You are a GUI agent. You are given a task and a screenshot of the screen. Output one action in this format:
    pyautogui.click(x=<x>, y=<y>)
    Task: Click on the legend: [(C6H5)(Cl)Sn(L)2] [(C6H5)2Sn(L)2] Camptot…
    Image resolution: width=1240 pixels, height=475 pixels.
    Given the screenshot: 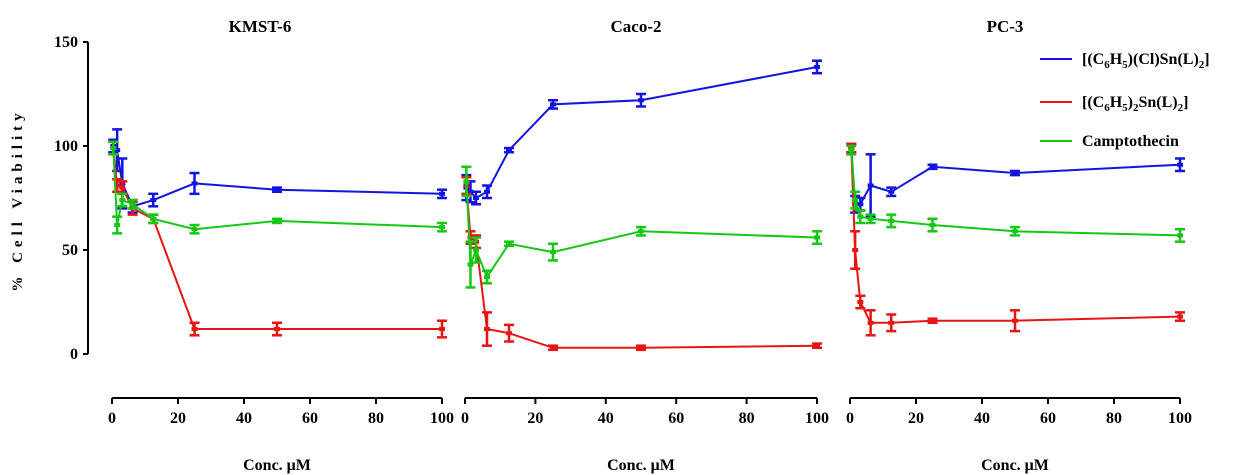 What is the action you would take?
    pyautogui.click(x=1125, y=100)
    